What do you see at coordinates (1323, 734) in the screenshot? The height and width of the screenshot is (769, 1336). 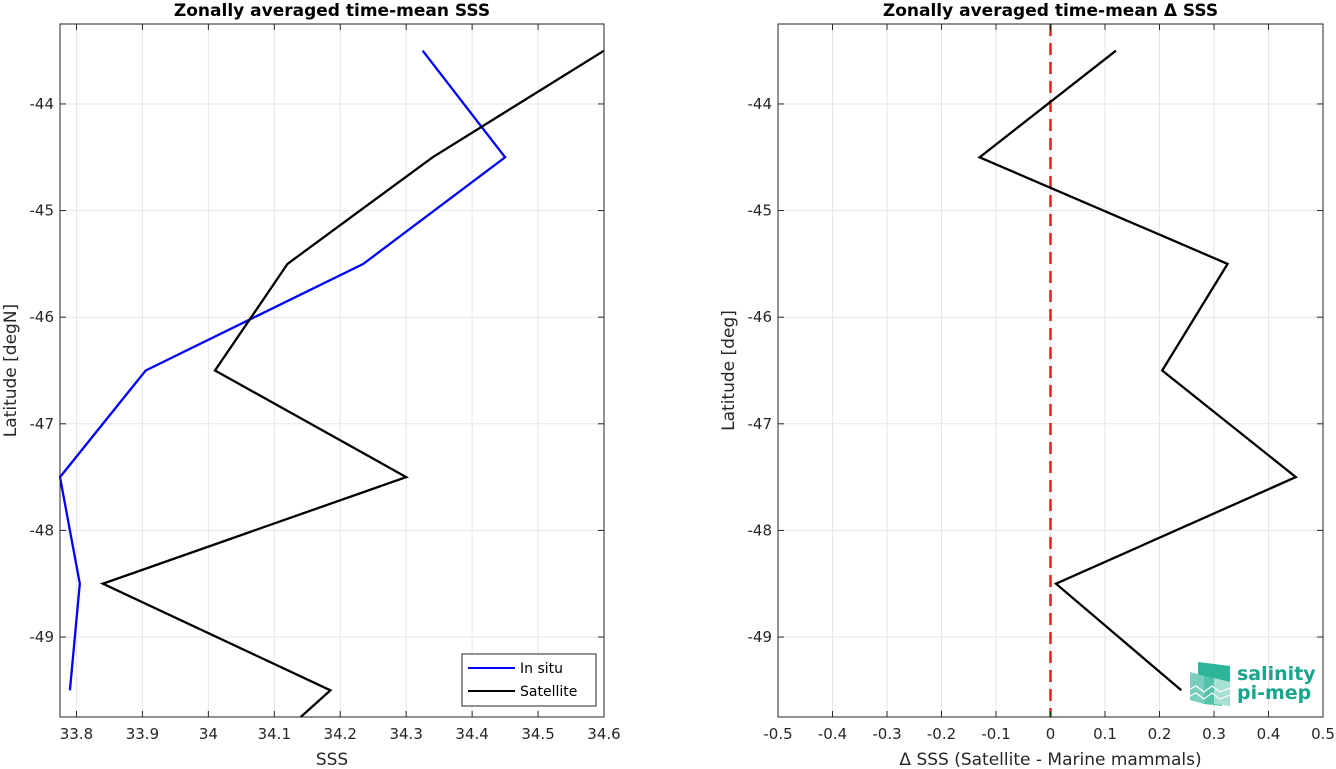 I see `x-tick-label: 0.5` at bounding box center [1323, 734].